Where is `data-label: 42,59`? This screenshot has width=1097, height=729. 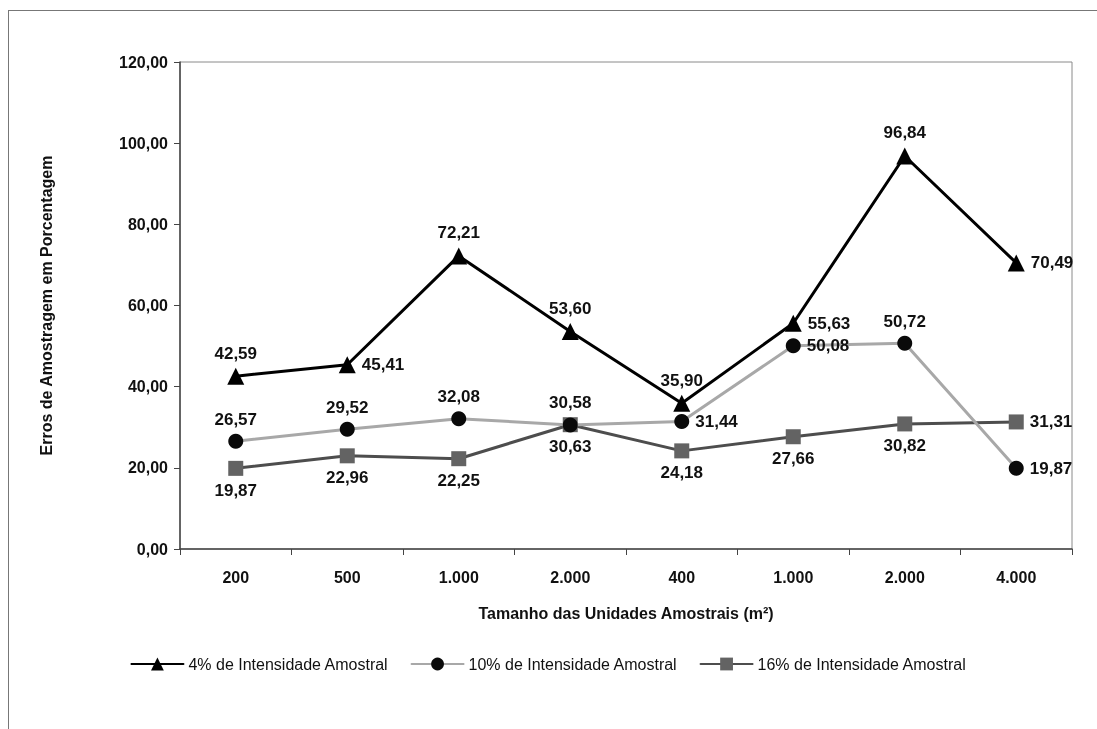
data-label: 42,59 is located at coordinates (236, 353).